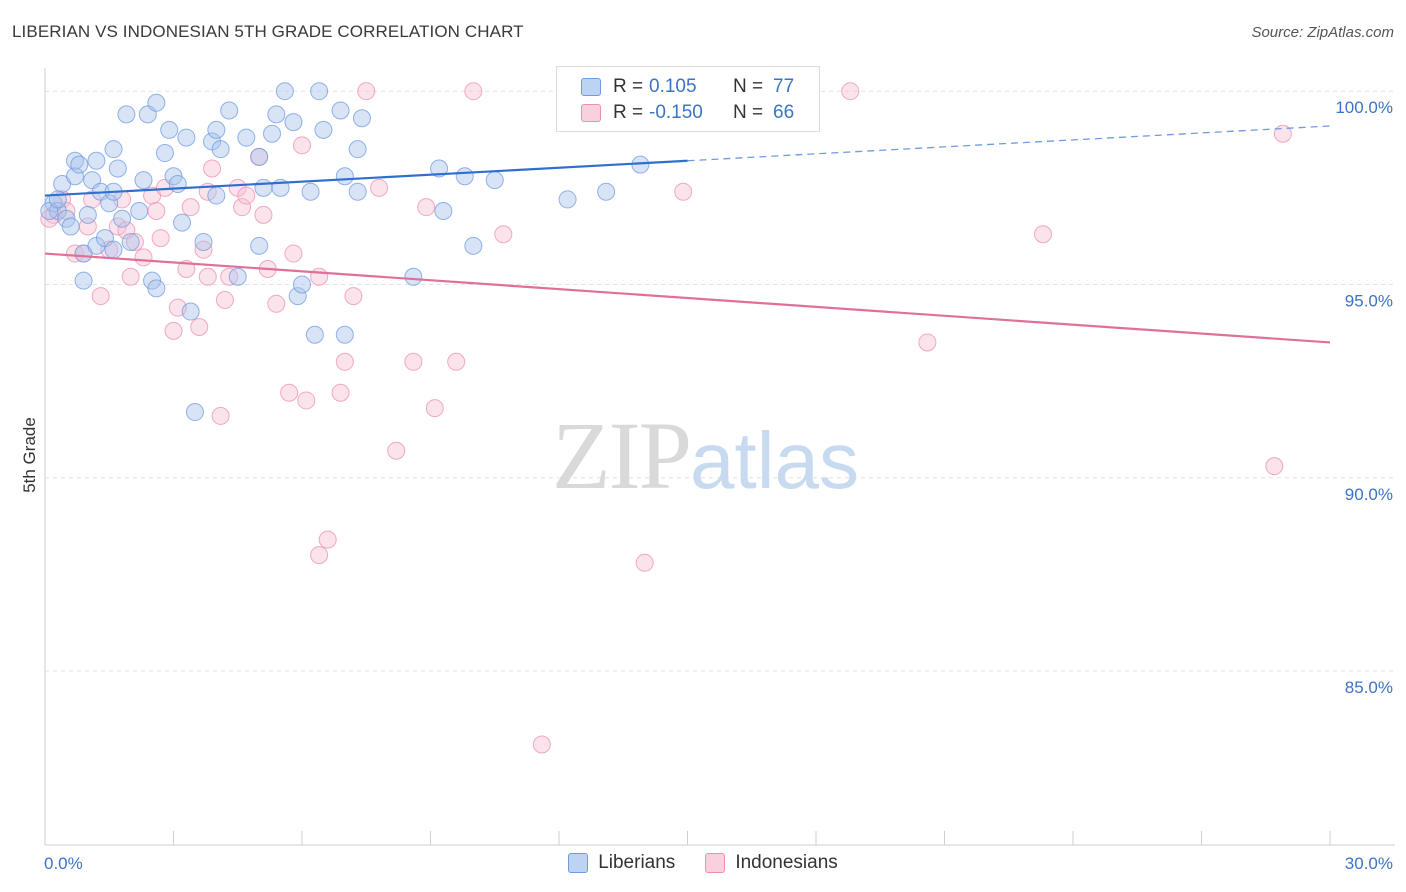 The width and height of the screenshot is (1406, 892). I want to click on stats-legend: R = 0.105 N = 77 R = -0.150 N = 66, so click(688, 99).